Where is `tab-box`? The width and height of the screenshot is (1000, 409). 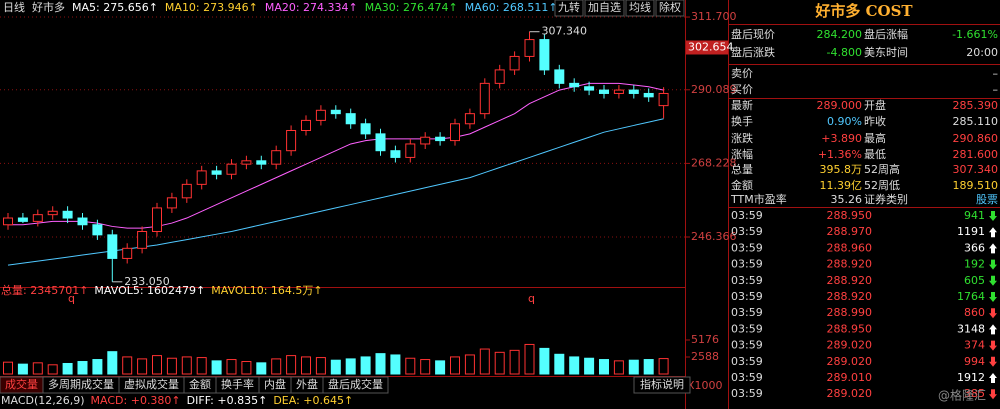
tab-box is located at coordinates (355, 385).